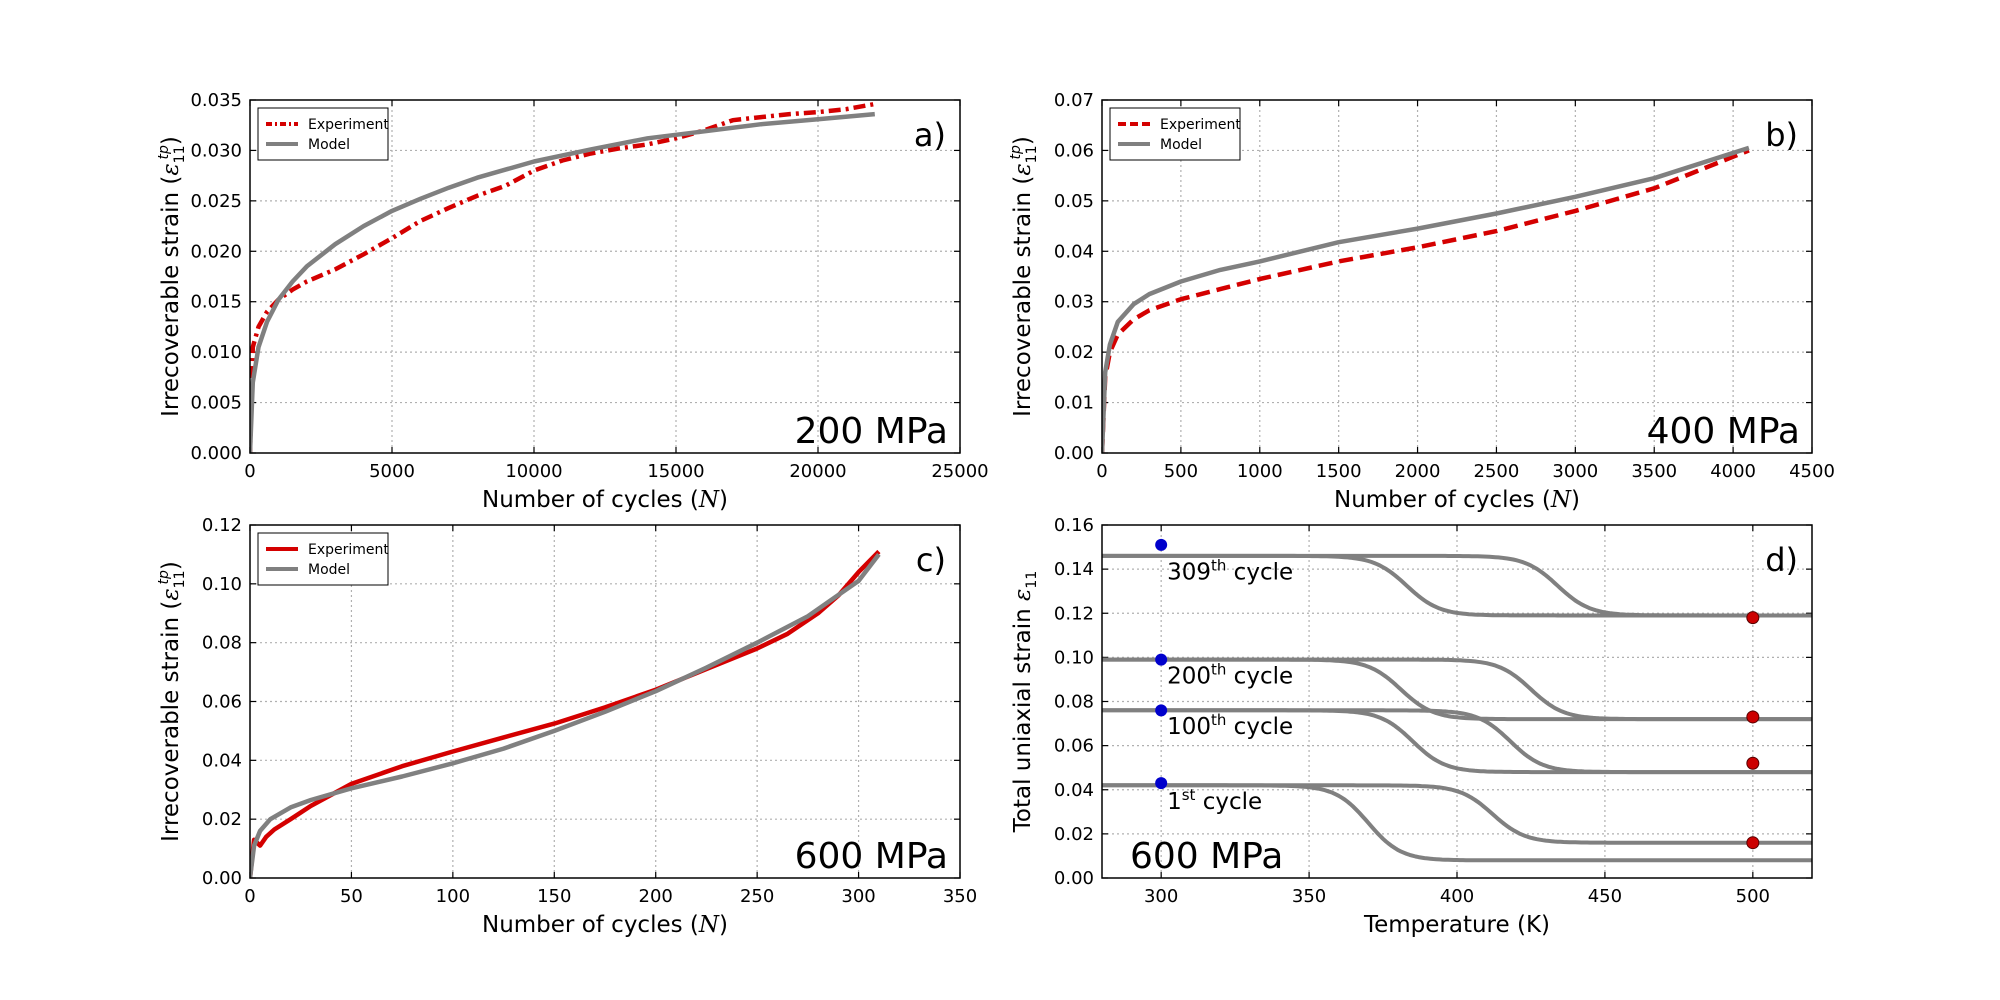 This screenshot has height=1000, width=2000. What do you see at coordinates (1812, 471) in the screenshot?
I see `x-tick-label: 4500` at bounding box center [1812, 471].